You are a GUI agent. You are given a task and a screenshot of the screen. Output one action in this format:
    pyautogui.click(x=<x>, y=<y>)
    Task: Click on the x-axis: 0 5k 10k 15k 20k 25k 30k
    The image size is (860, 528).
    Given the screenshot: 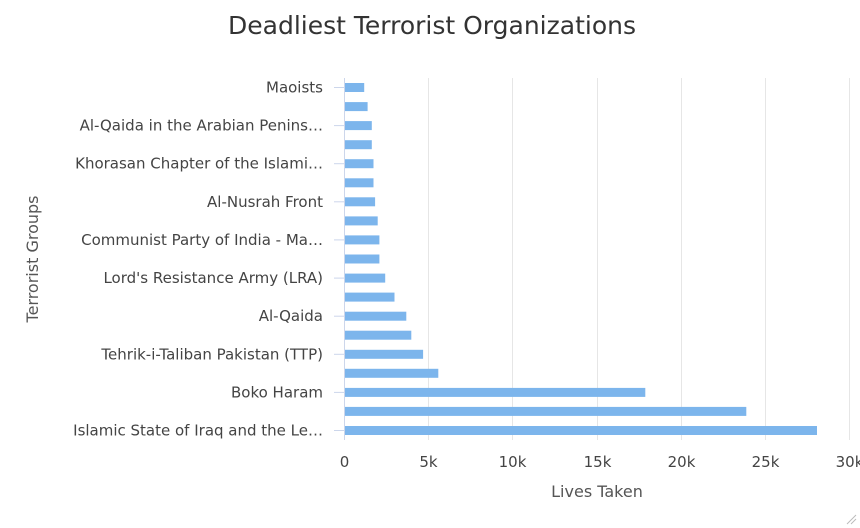 What is the action you would take?
    pyautogui.click(x=600, y=462)
    